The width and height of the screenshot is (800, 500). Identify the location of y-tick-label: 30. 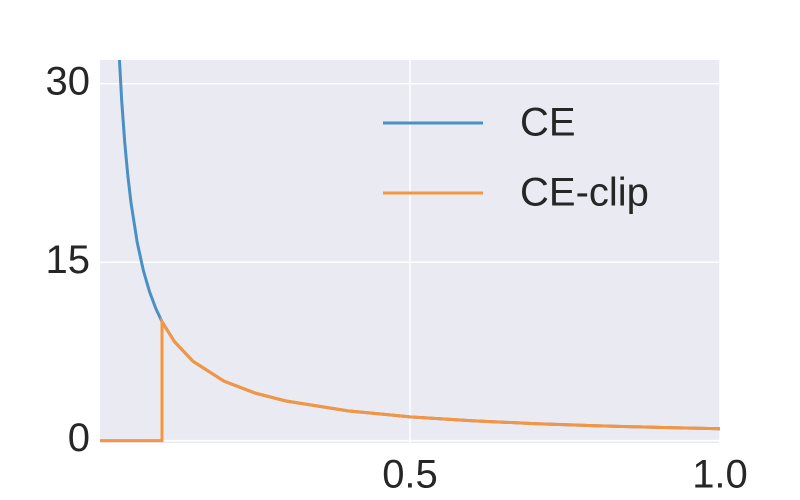
(68, 81).